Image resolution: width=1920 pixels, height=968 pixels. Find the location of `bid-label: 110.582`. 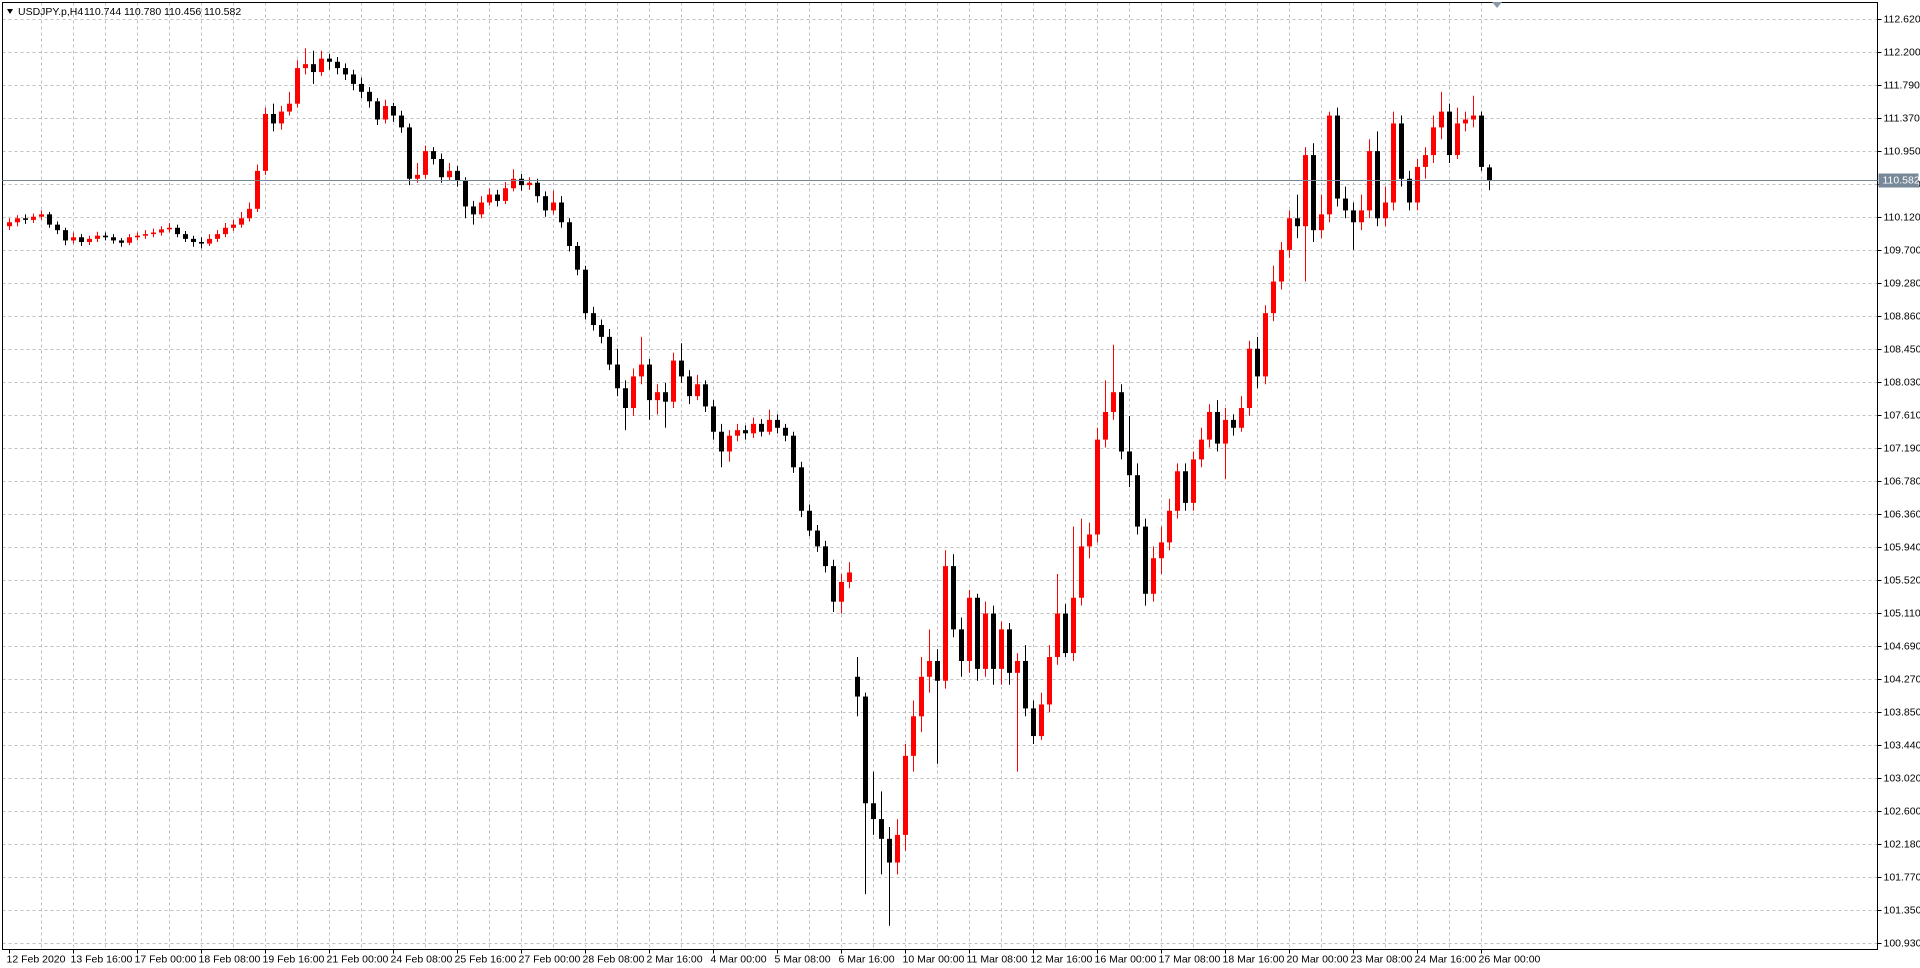

bid-label: 110.582 is located at coordinates (1901, 180).